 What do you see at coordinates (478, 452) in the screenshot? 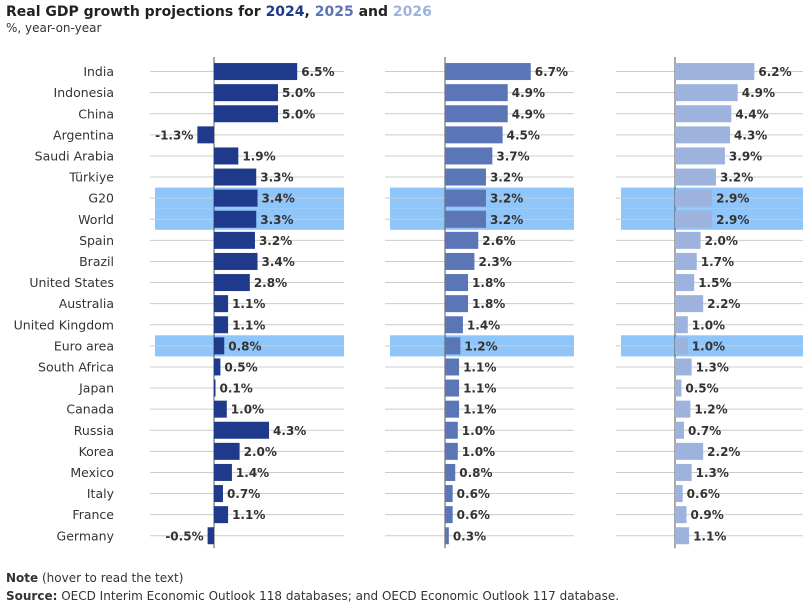
I see `data-label-2025: 1.0%` at bounding box center [478, 452].